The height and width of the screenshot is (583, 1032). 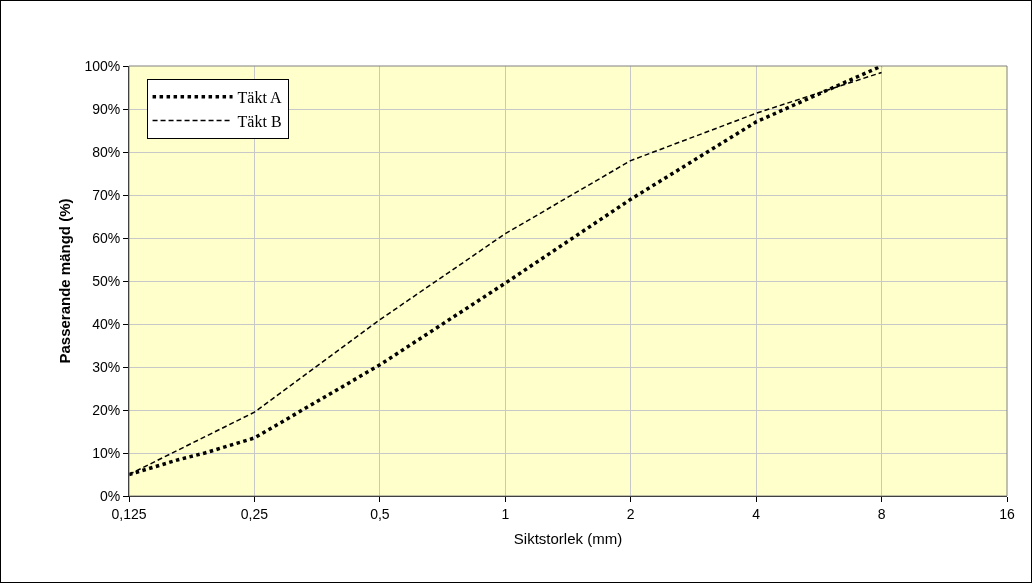 I want to click on x-tick-label: 2, so click(x=630, y=513).